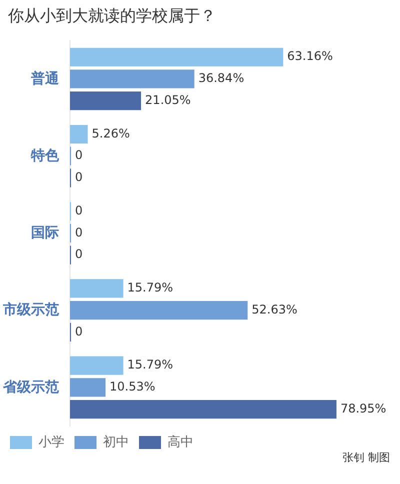 Image resolution: width=400 pixels, height=484 pixels. What do you see at coordinates (116, 442) in the screenshot?
I see `legend-label: 初中` at bounding box center [116, 442].